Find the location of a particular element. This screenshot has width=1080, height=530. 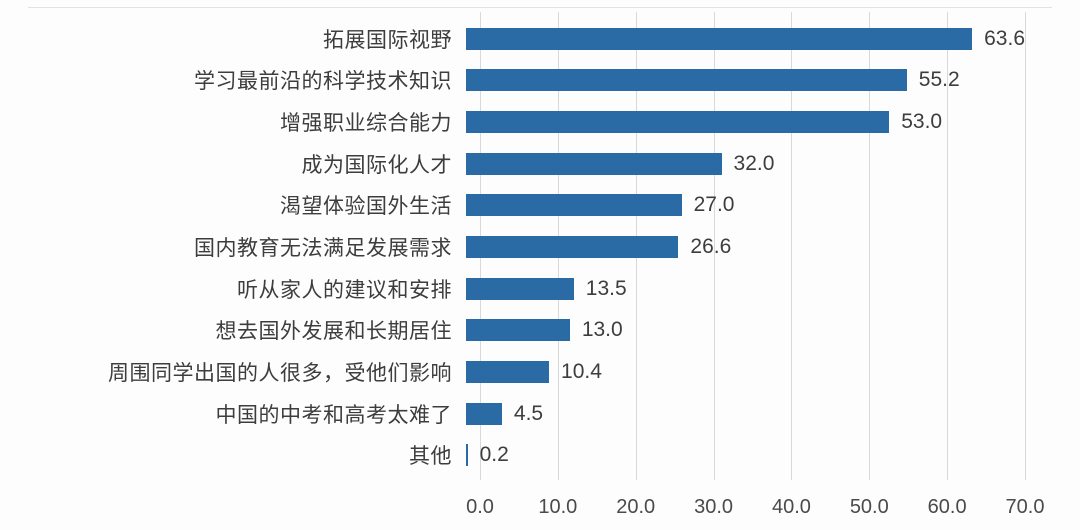

category-label: 其他 is located at coordinates (430, 457).